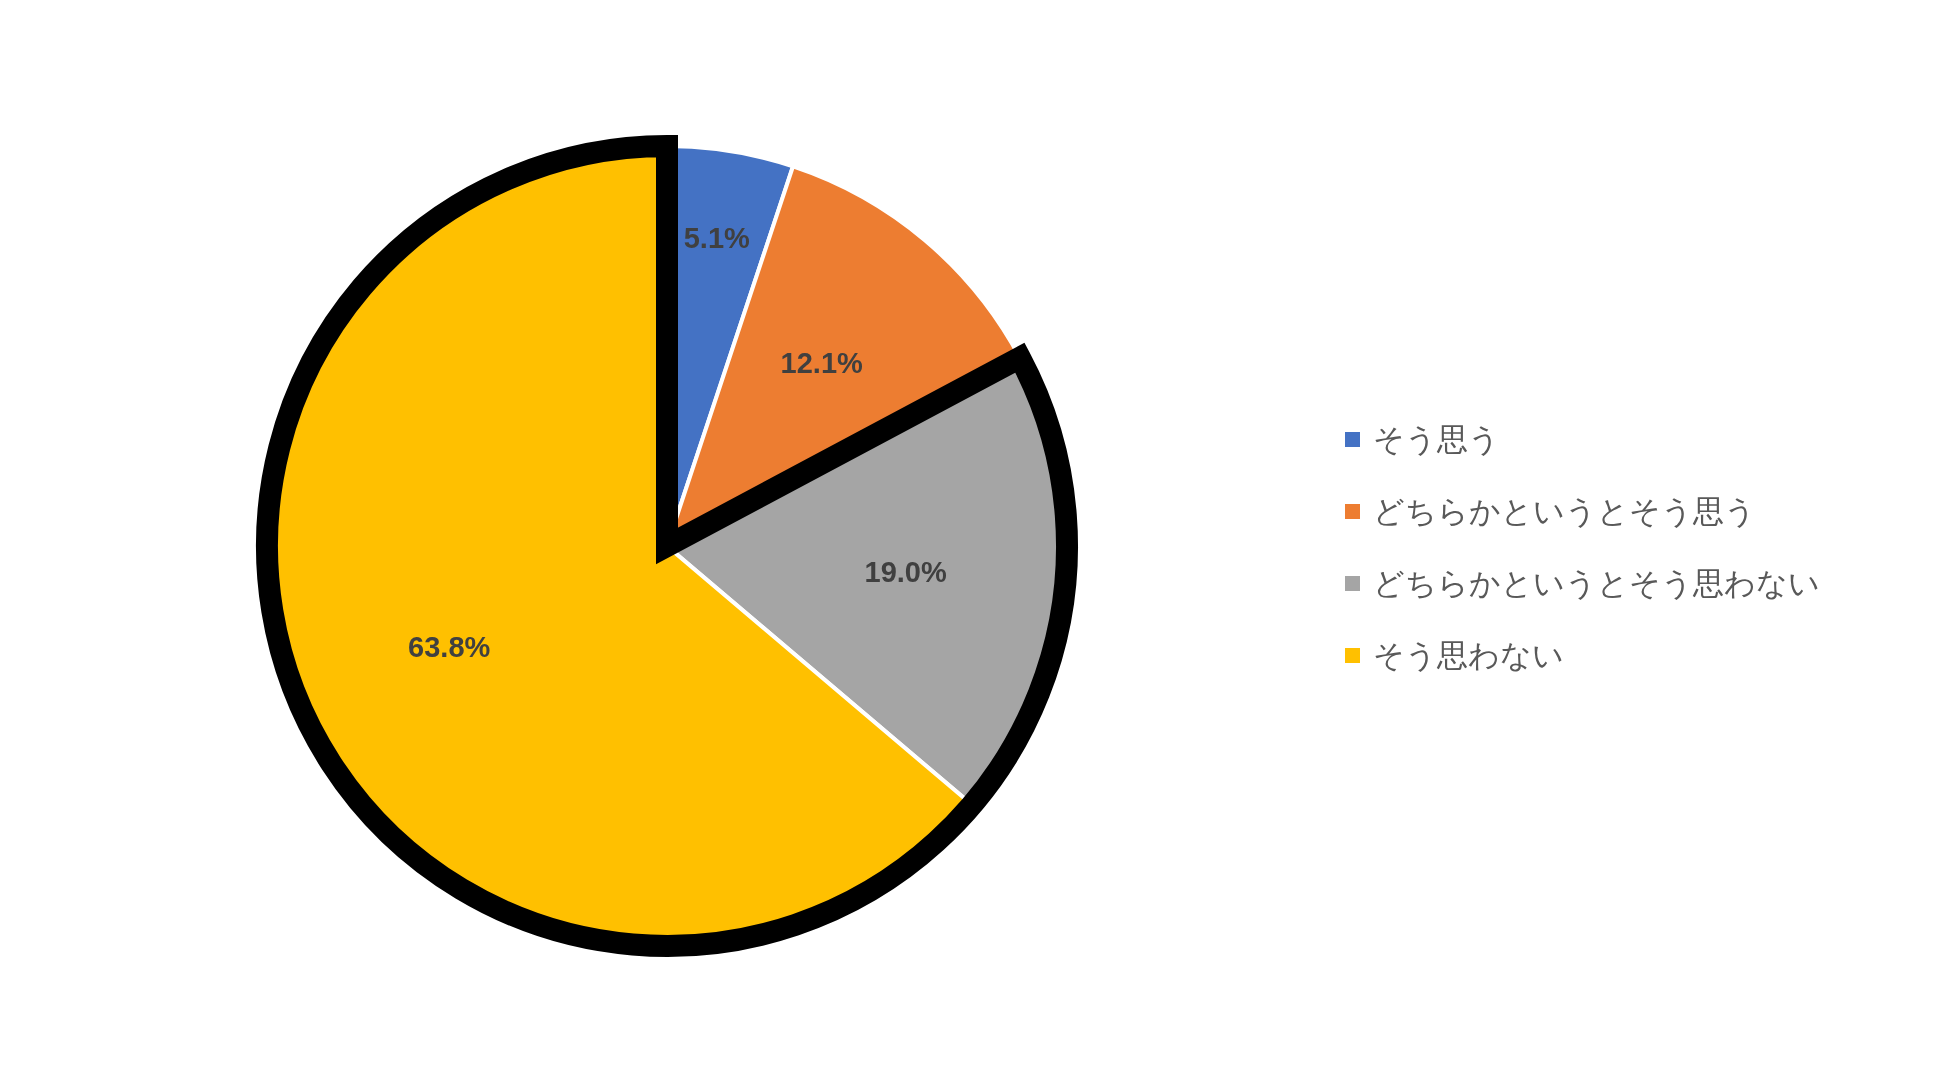 The width and height of the screenshot is (1950, 1082). What do you see at coordinates (822, 362) in the screenshot?
I see `data-label: 12.1%` at bounding box center [822, 362].